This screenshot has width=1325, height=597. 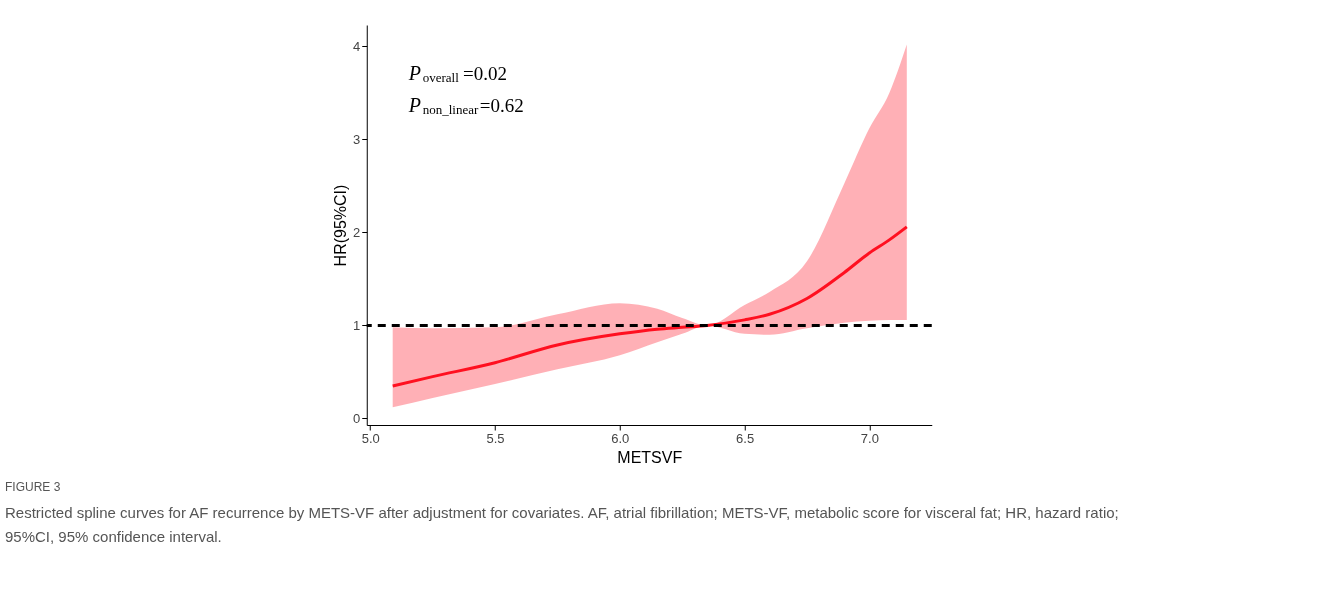 What do you see at coordinates (357, 46) in the screenshot?
I see `y-tick-label: 4` at bounding box center [357, 46].